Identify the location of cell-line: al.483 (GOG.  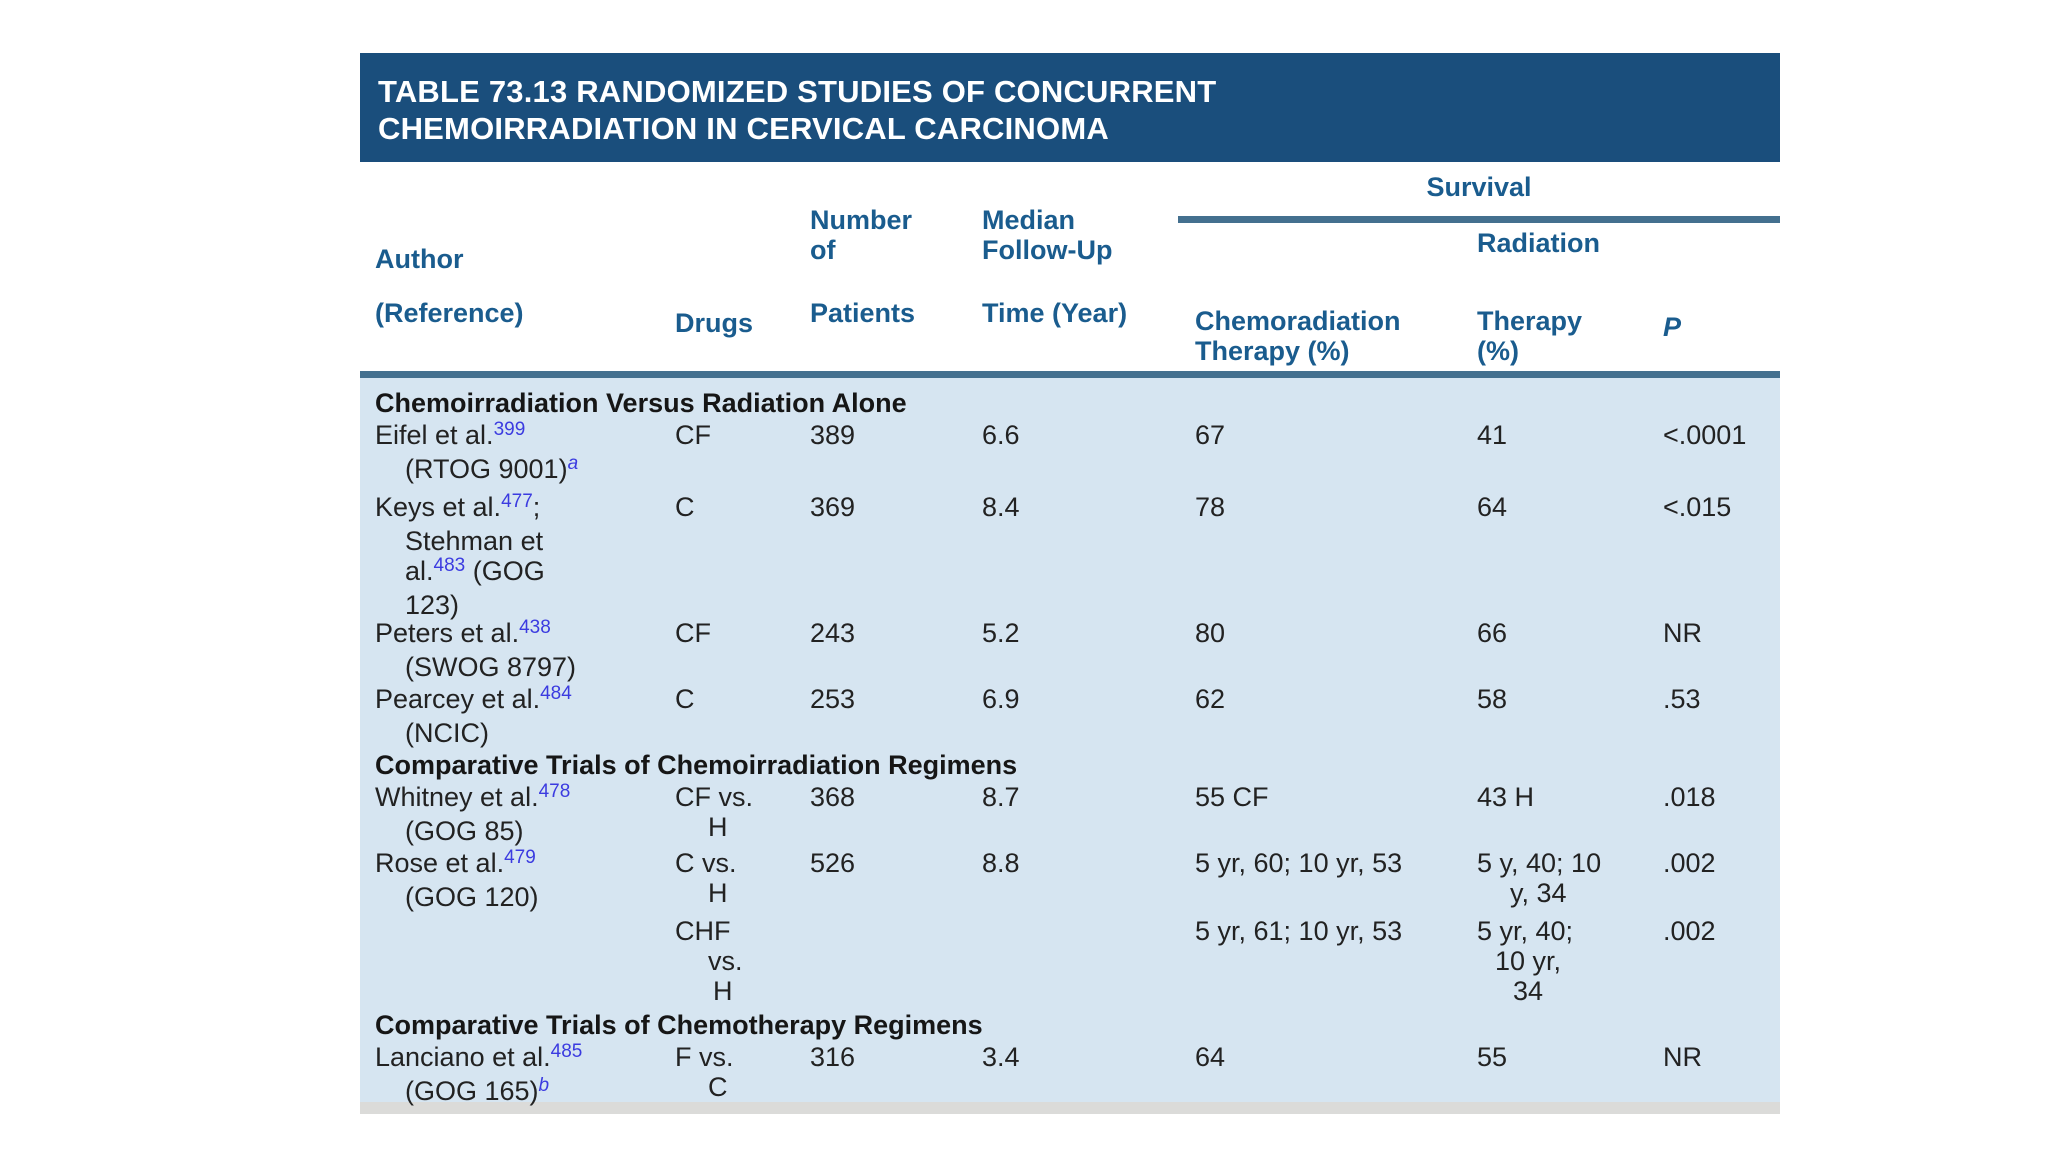
(460, 572).